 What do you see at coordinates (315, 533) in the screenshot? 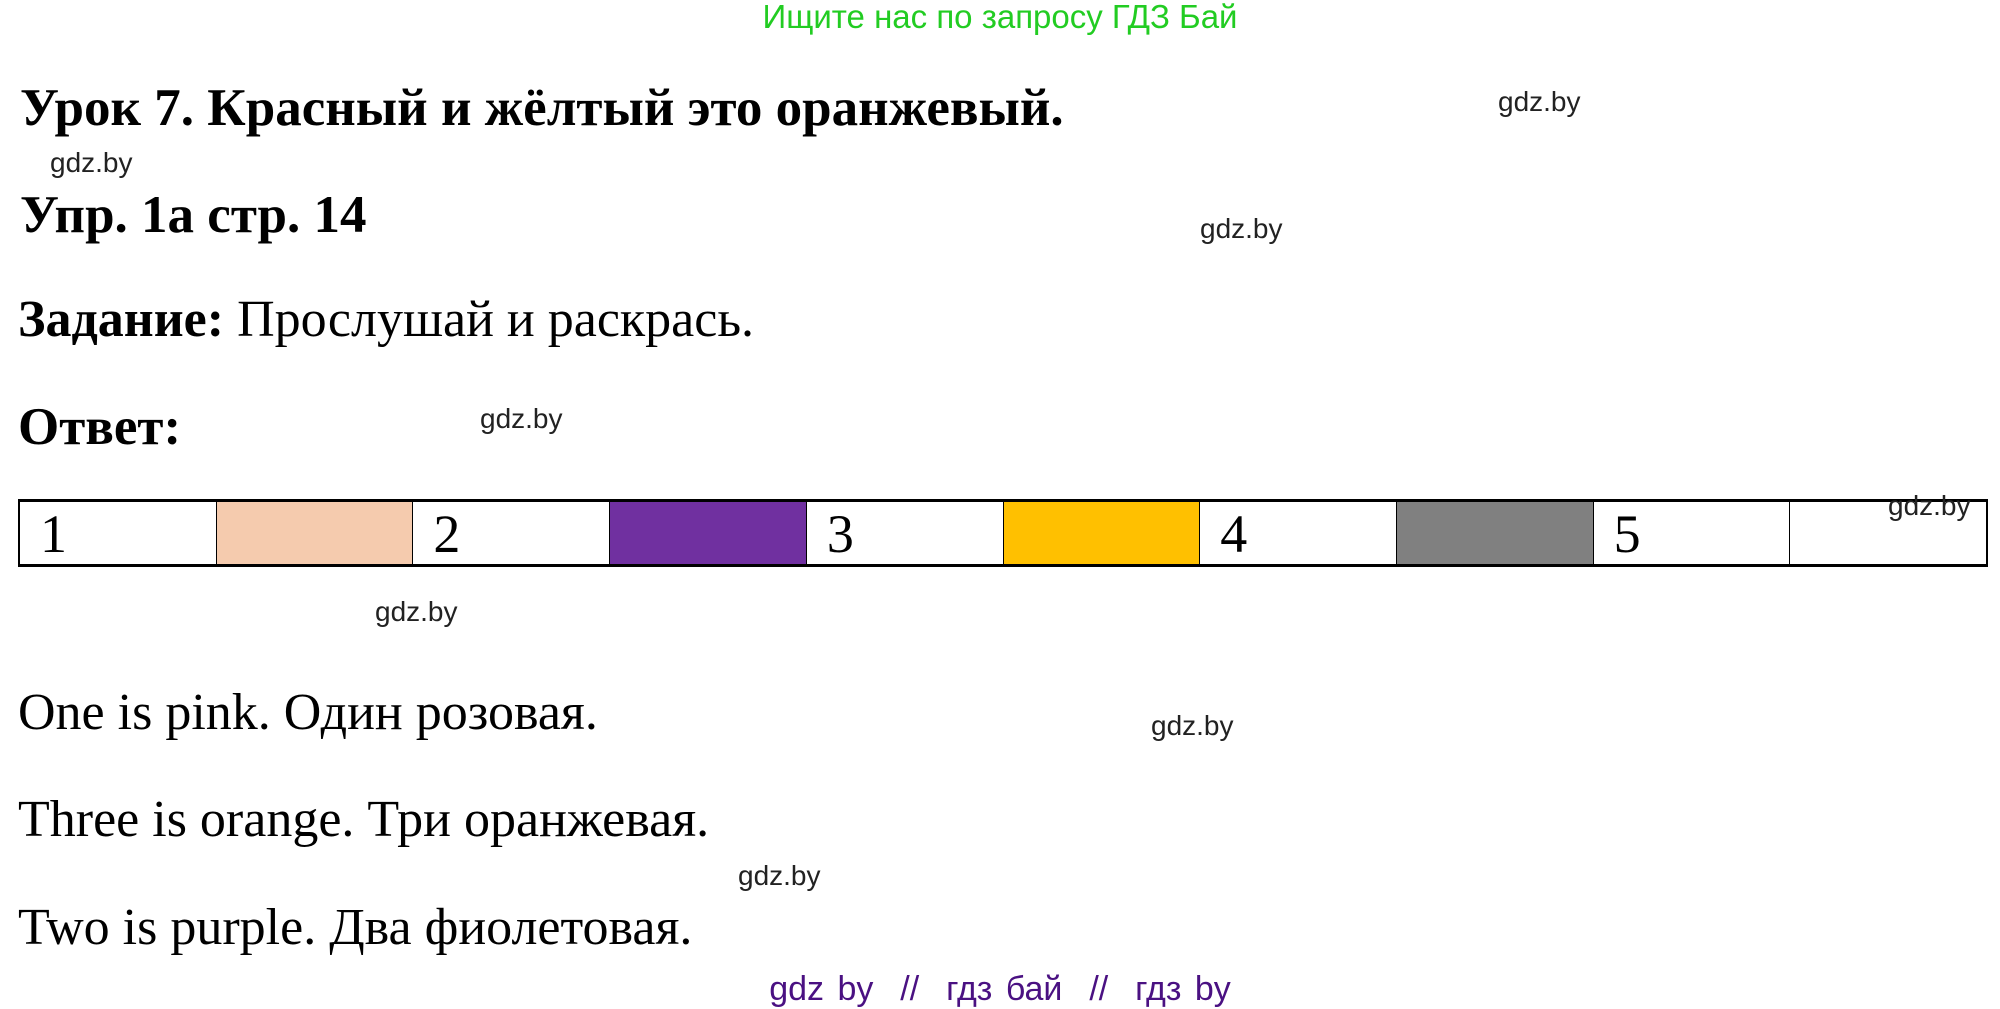
I see `strip-cell-pink` at bounding box center [315, 533].